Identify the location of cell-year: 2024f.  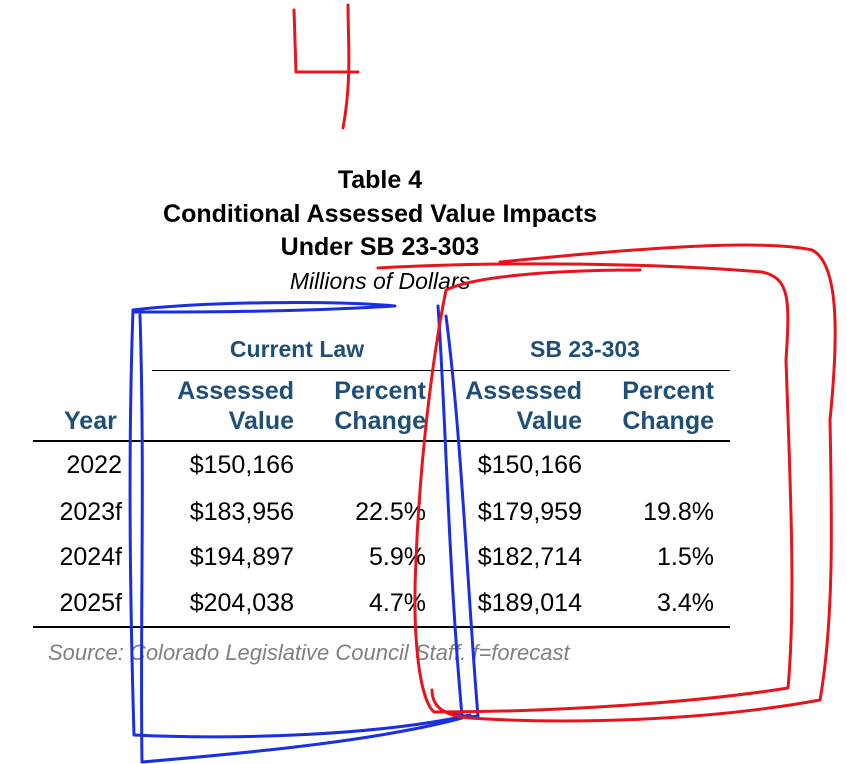
(90, 557).